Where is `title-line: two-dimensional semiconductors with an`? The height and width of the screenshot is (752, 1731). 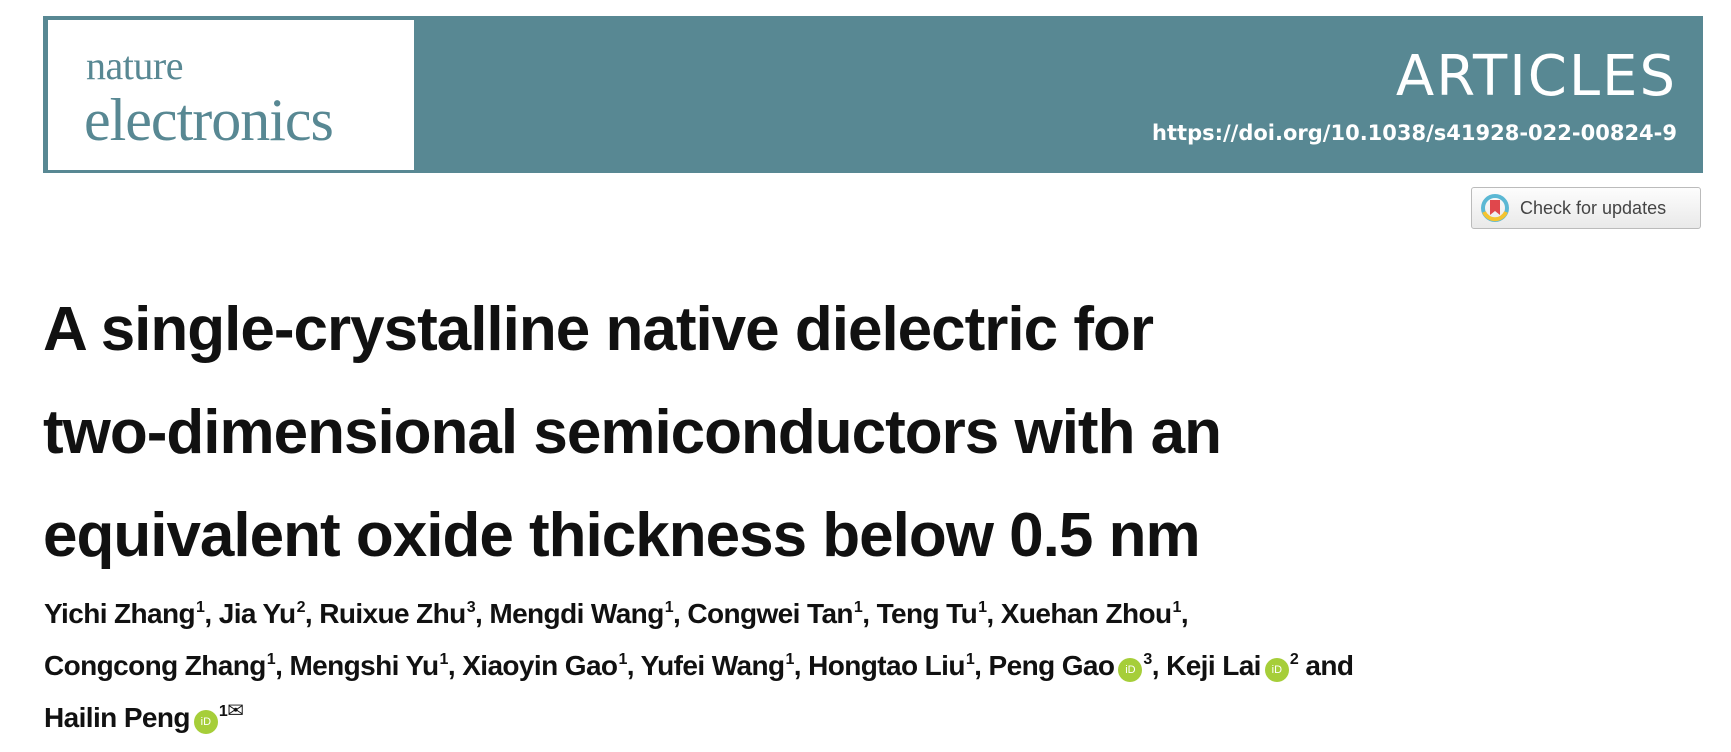 title-line: two-dimensional semiconductors with an is located at coordinates (632, 432).